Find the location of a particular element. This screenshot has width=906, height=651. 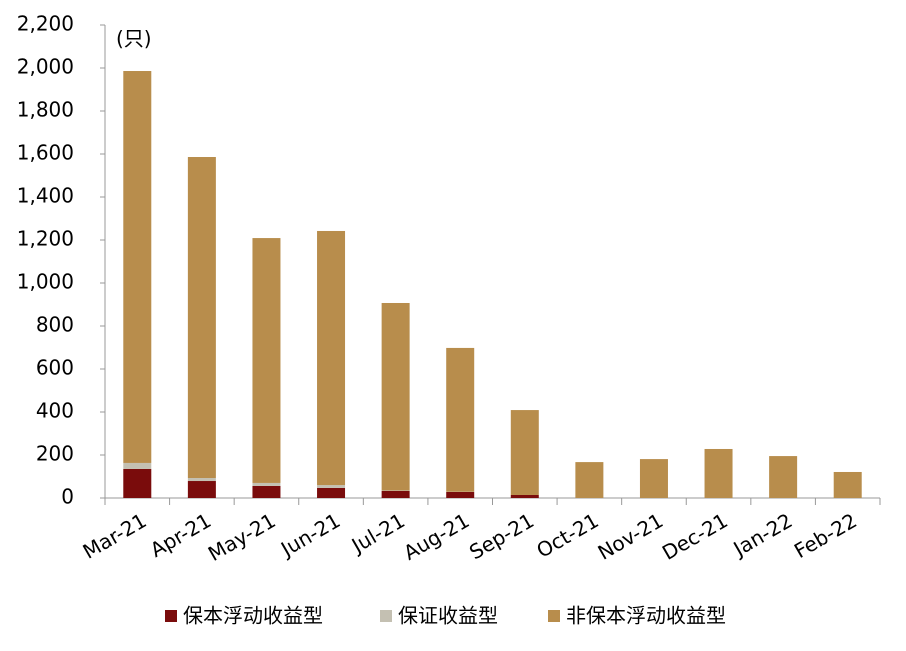

y-tick-label: 200 is located at coordinates (55, 454).